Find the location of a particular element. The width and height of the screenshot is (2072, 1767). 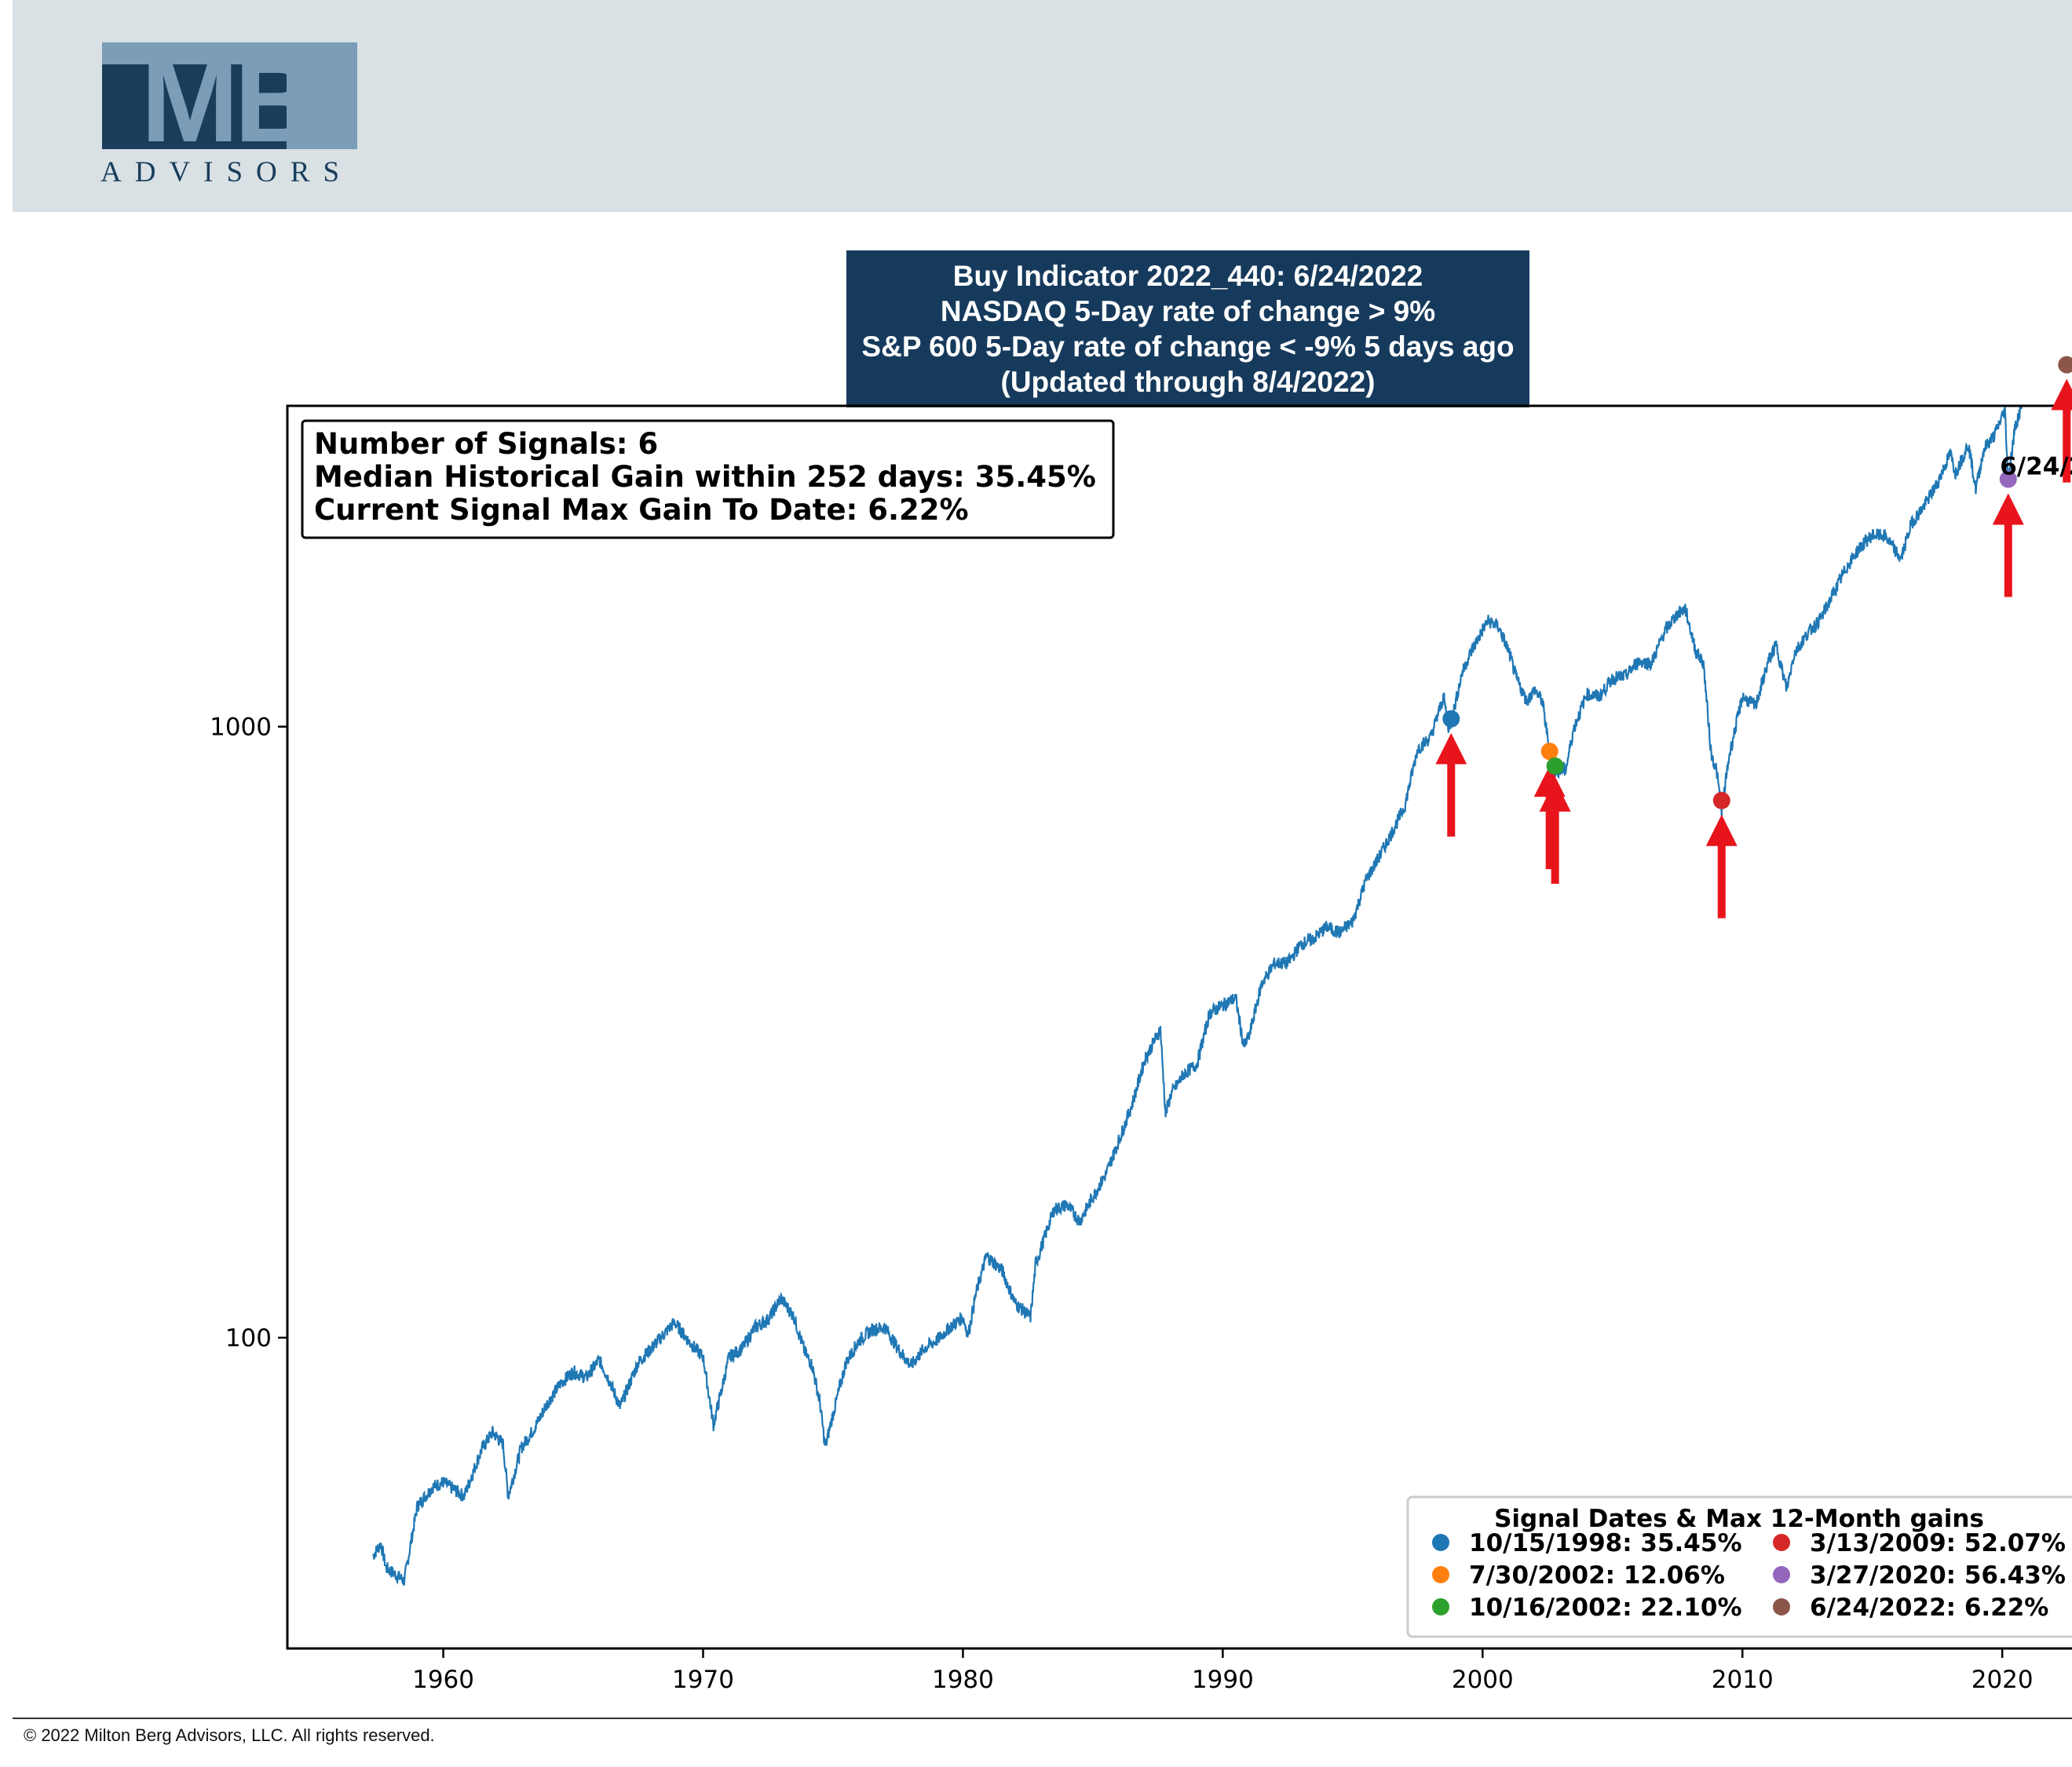

stats-signal-count: Number of Signals: 6 is located at coordinates (486, 444).